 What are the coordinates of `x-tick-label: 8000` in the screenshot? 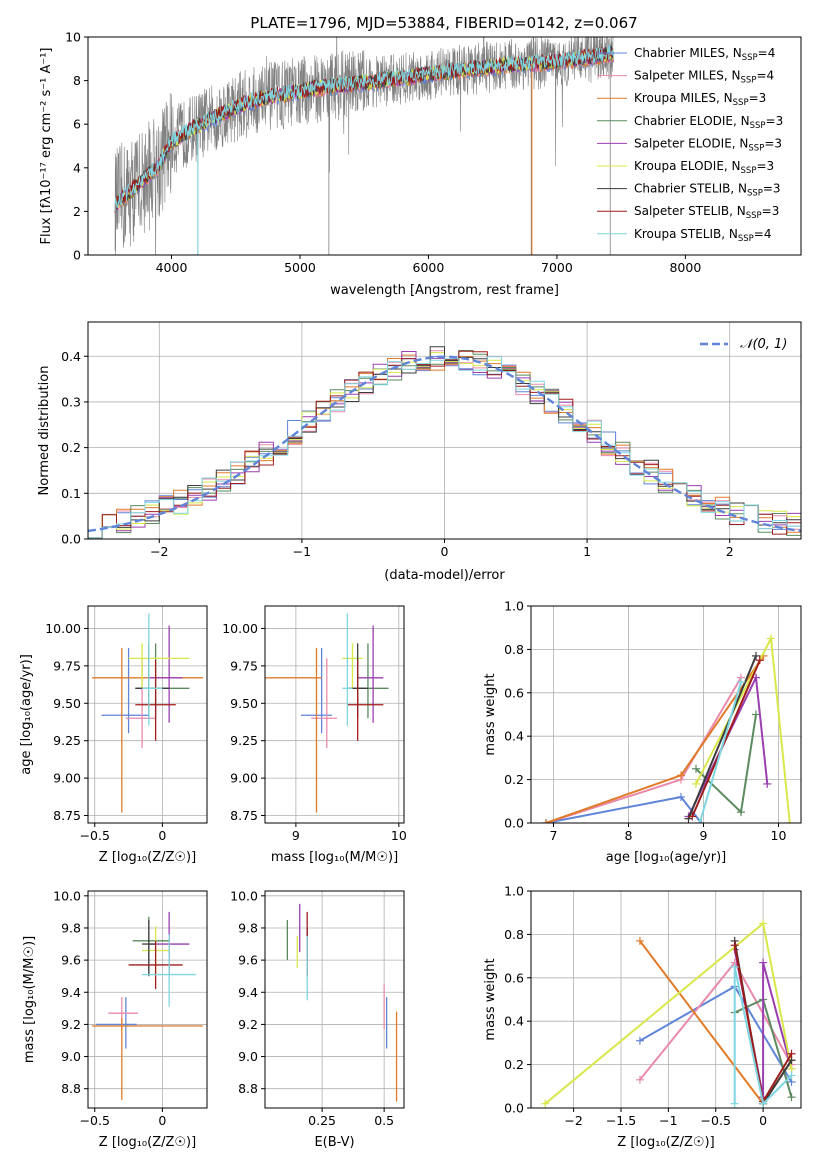 It's located at (685, 267).